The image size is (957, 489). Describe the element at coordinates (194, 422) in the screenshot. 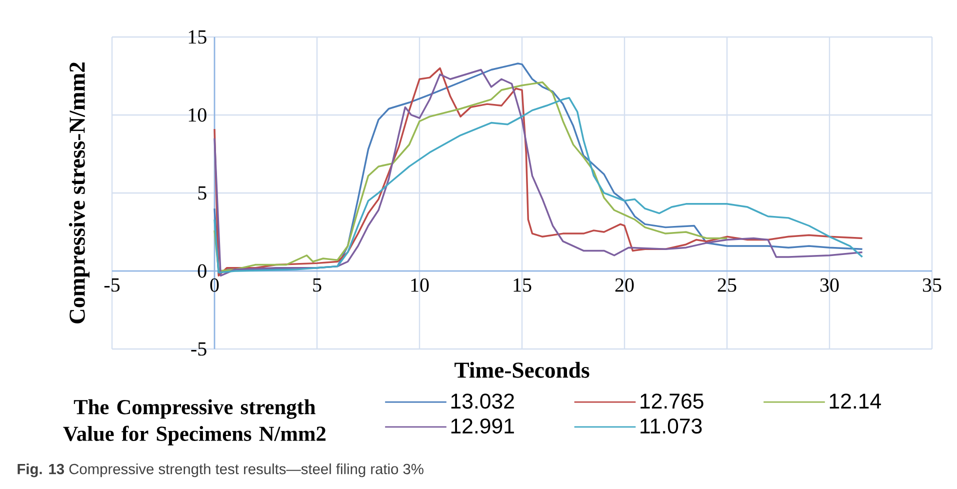

I see `legend-title: The Compressive strength Value for Specimens N/mm2` at that location.